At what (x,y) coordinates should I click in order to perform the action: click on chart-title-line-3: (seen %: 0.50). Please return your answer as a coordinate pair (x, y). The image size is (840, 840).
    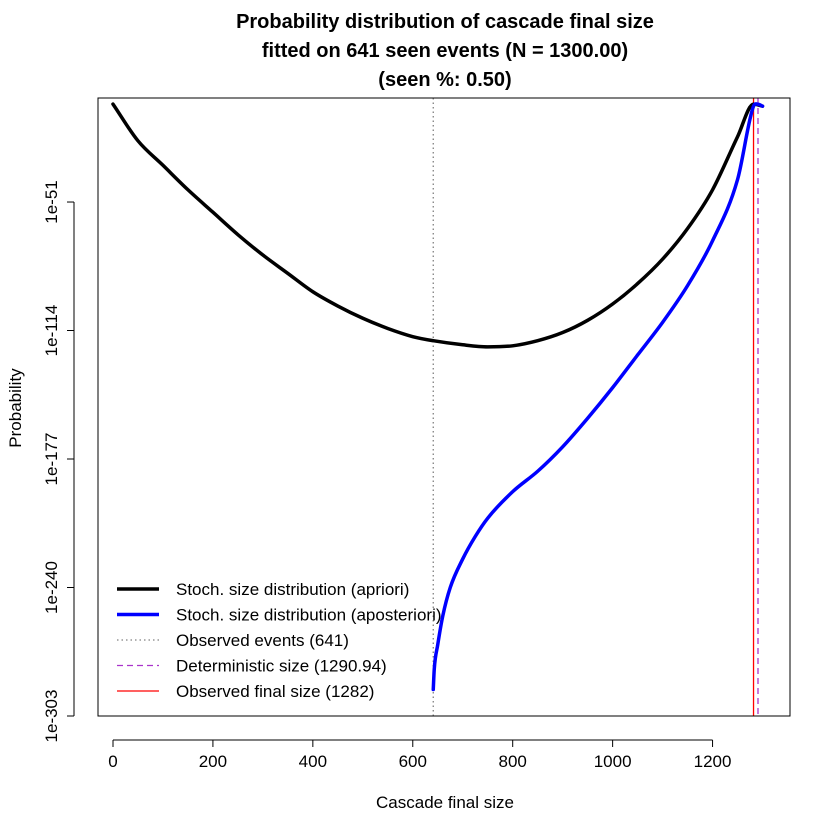
    Looking at the image, I should click on (444, 80).